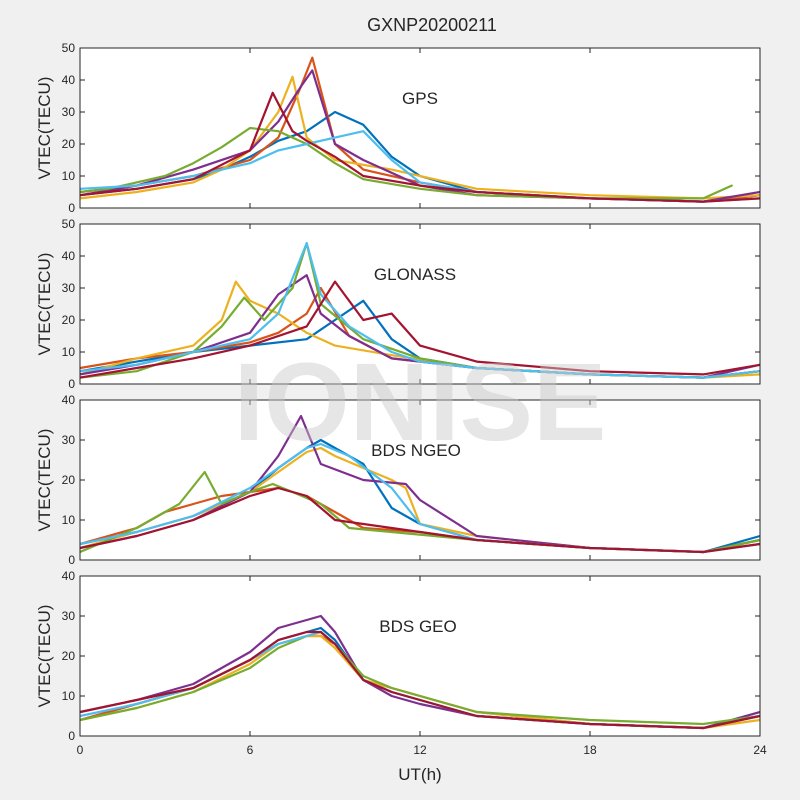  What do you see at coordinates (415, 274) in the screenshot?
I see `panel-label: GLONASS` at bounding box center [415, 274].